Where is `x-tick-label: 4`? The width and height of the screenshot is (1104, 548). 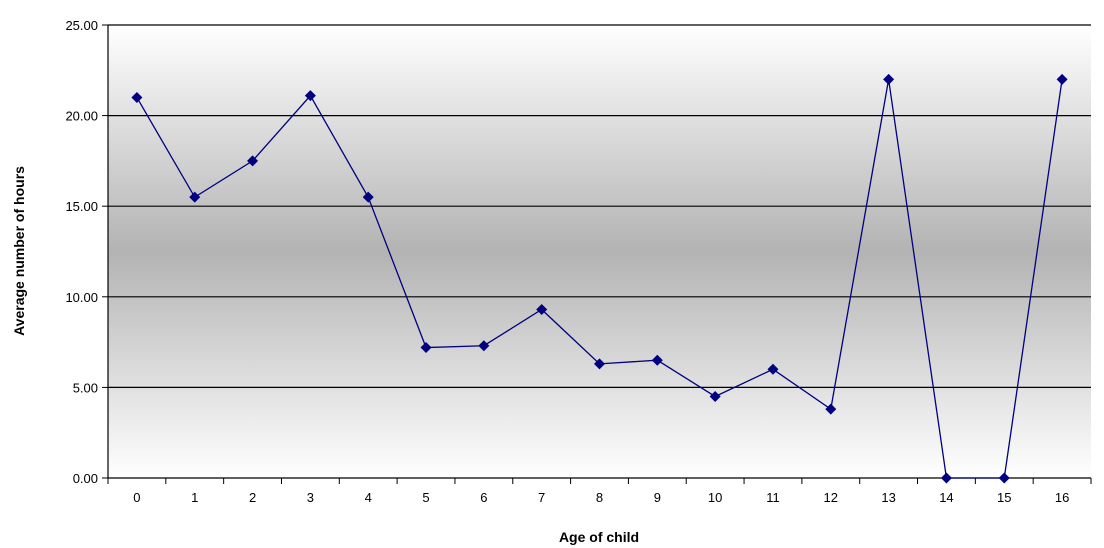 x-tick-label: 4 is located at coordinates (368, 497).